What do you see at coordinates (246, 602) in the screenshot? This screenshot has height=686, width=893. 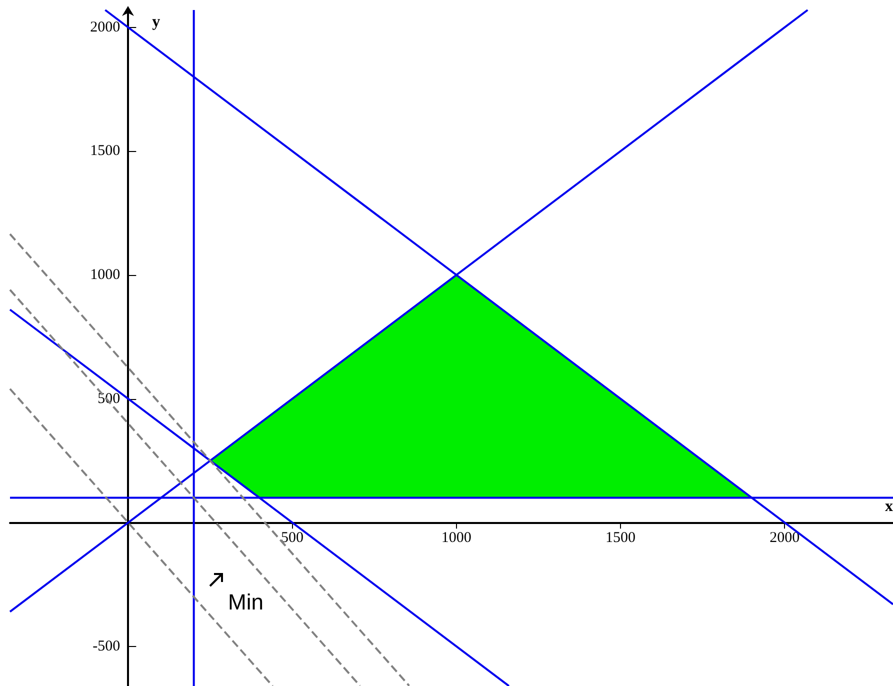 I see `annotation: Min` at bounding box center [246, 602].